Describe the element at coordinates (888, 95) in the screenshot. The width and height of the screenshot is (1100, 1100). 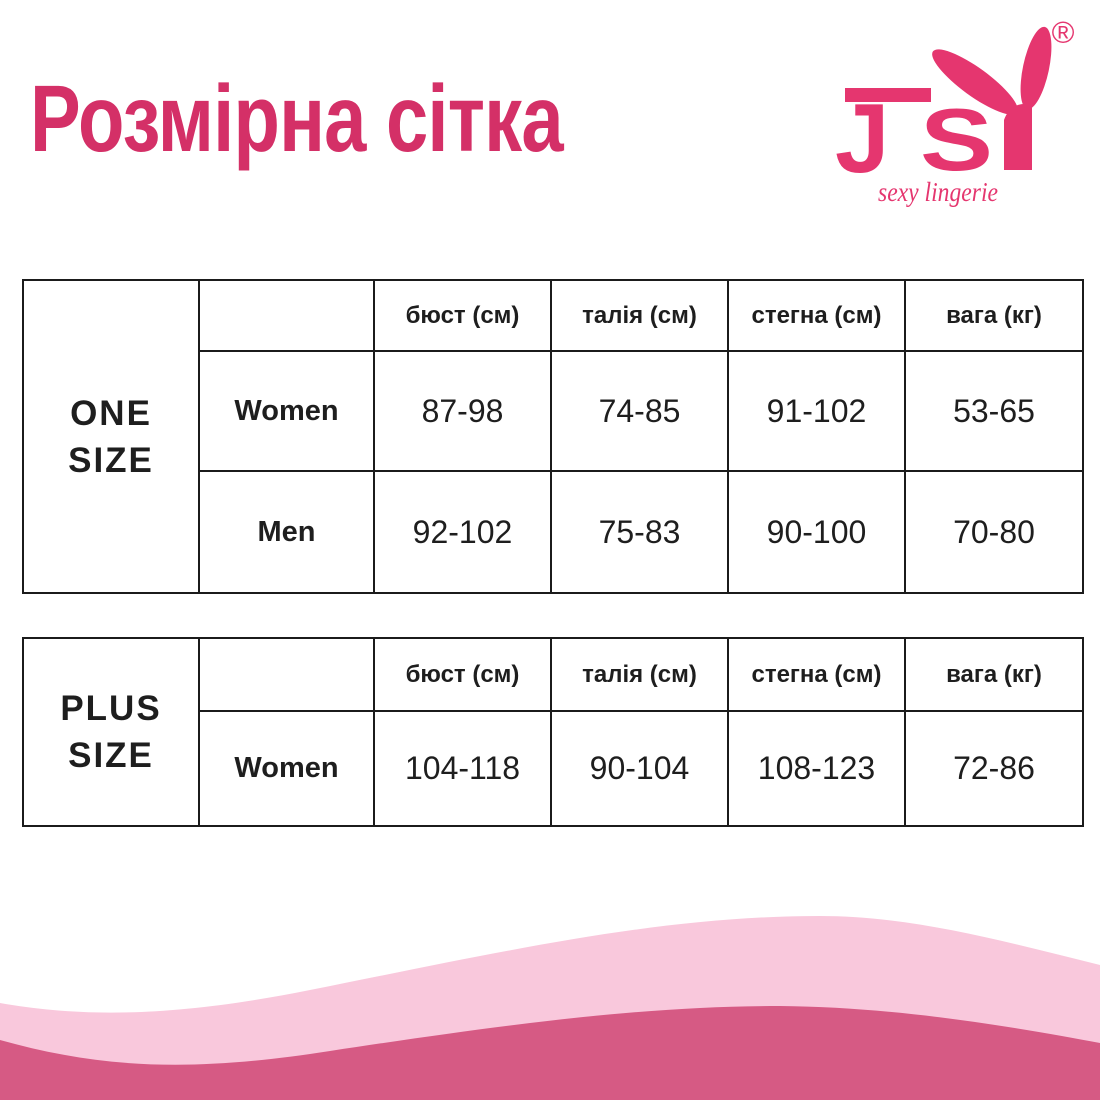
I see `logo-j-bar` at that location.